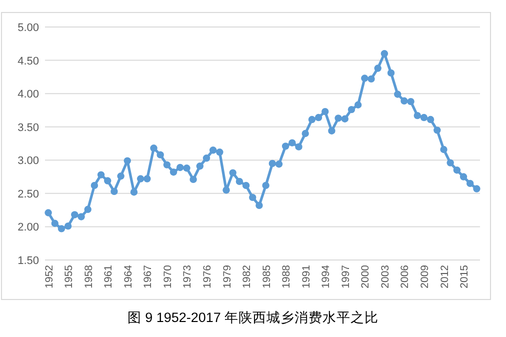 The image size is (506, 337). What do you see at coordinates (28, 161) in the screenshot?
I see `y-tick-label: 3.00` at bounding box center [28, 161].